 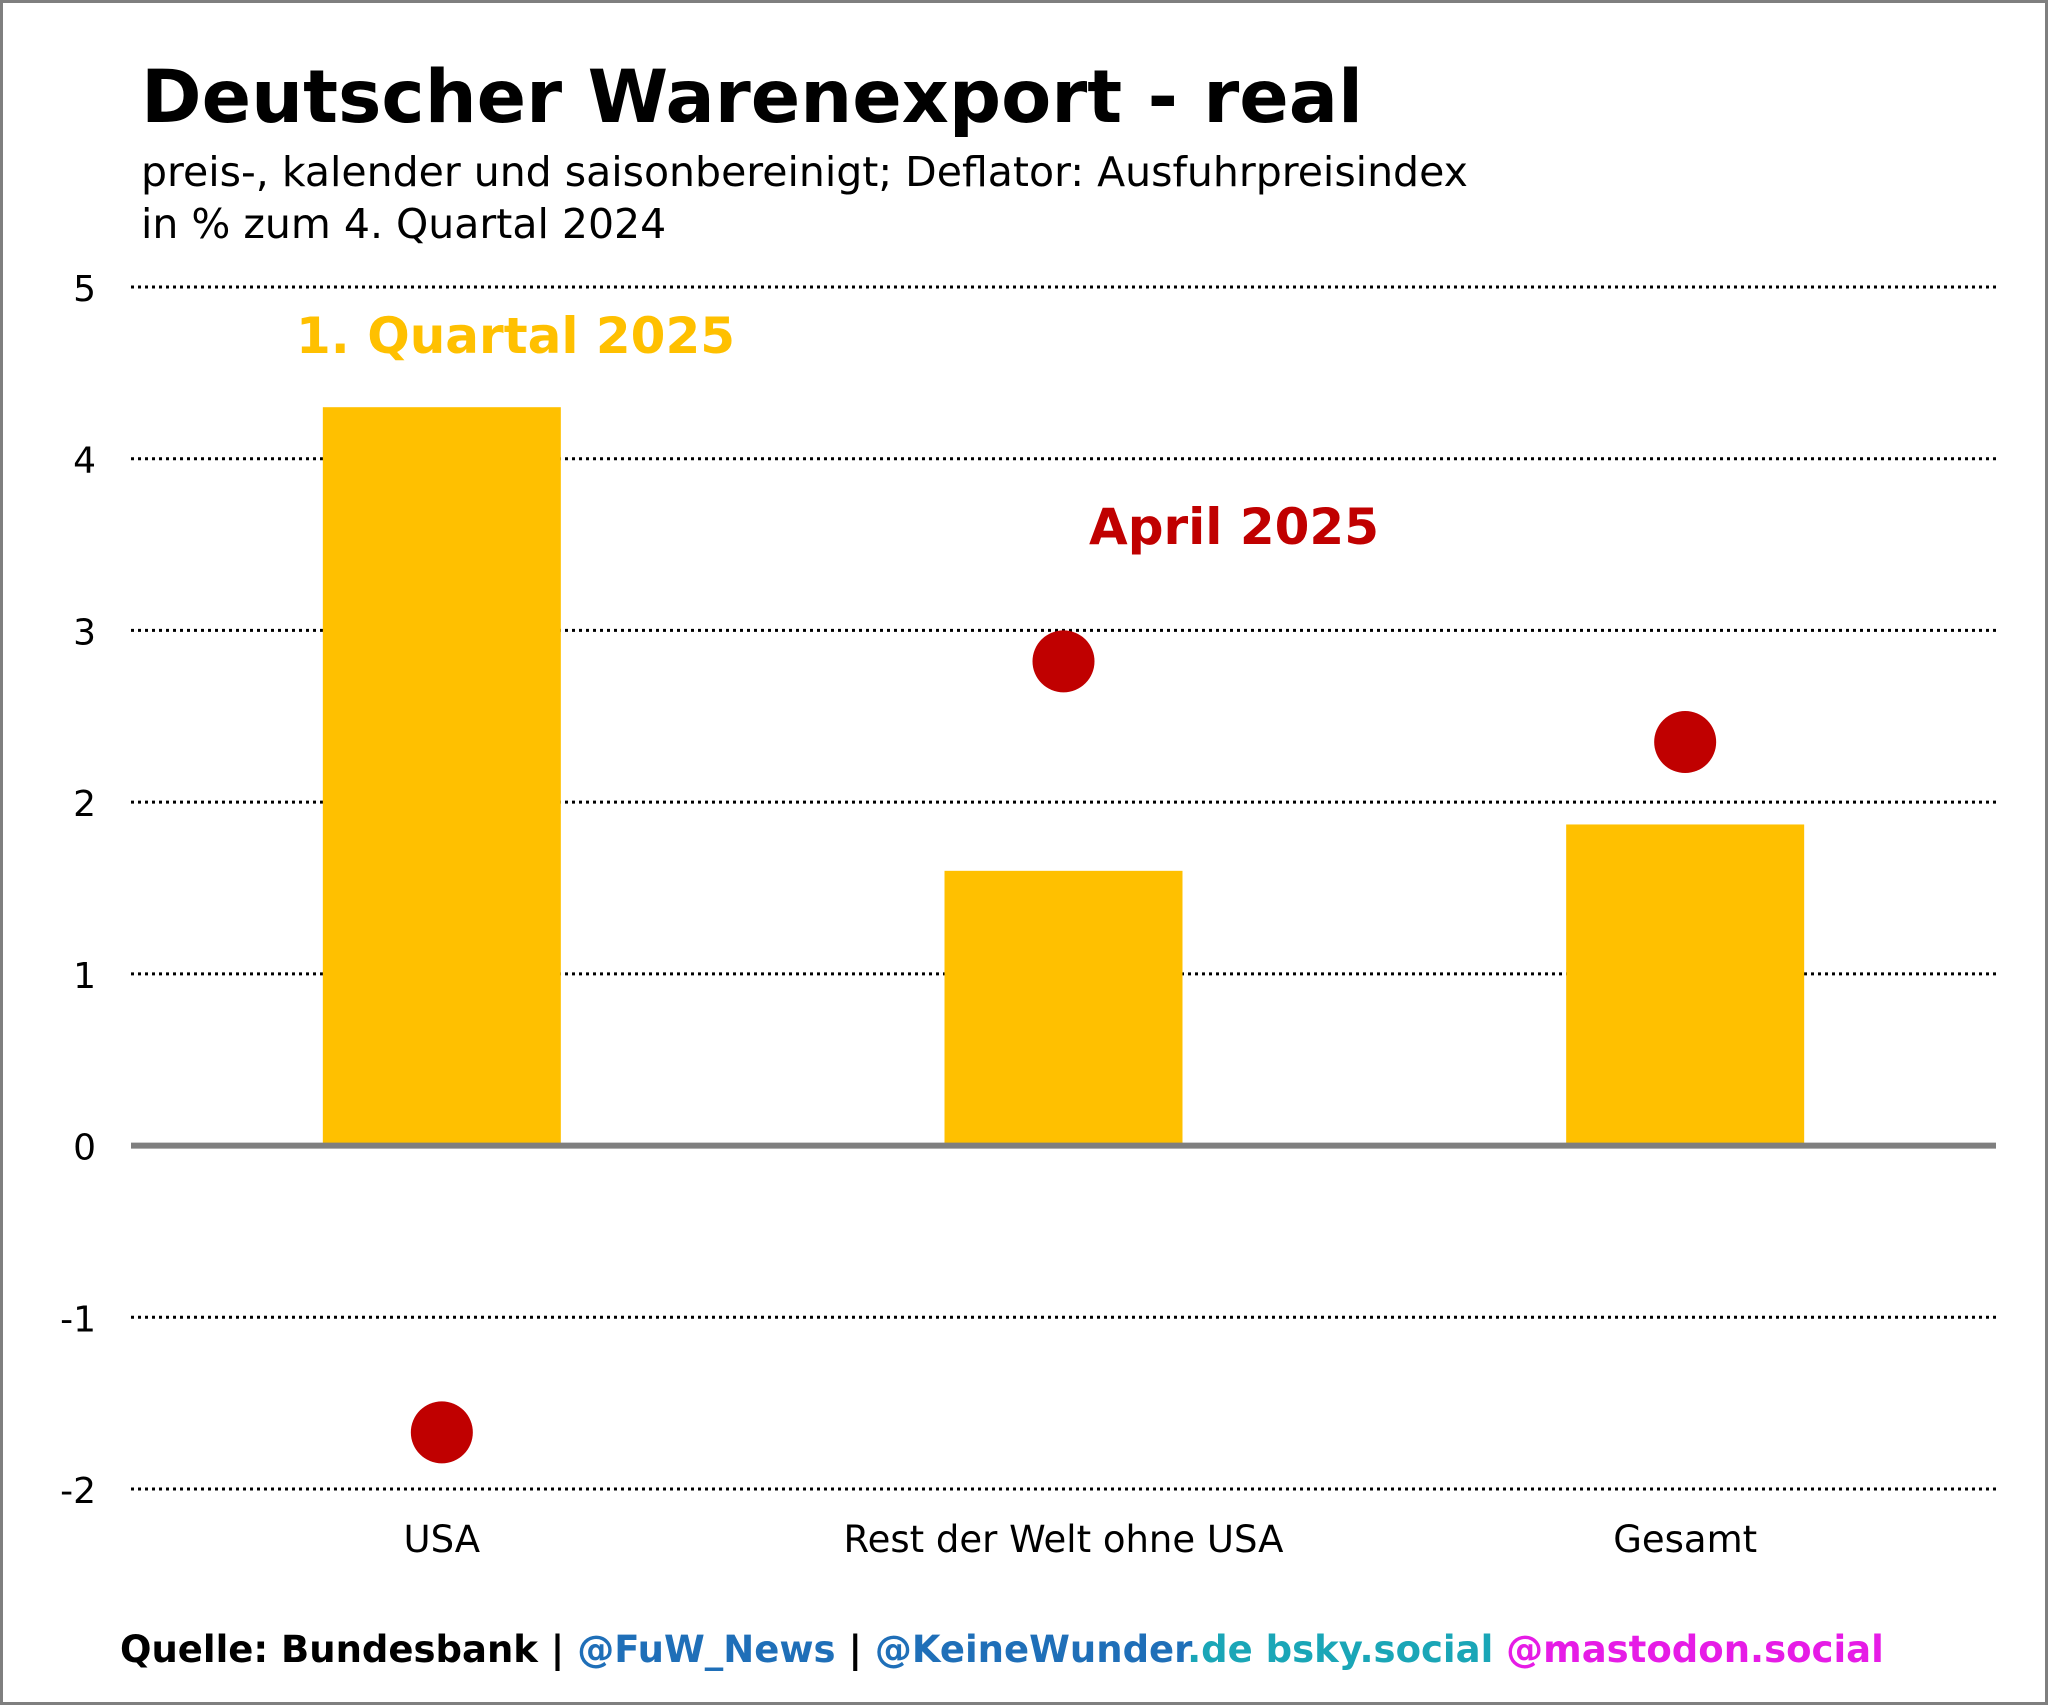 What do you see at coordinates (1064, 1539) in the screenshot?
I see `x-tick-label: Rest der Welt ohne USA` at bounding box center [1064, 1539].